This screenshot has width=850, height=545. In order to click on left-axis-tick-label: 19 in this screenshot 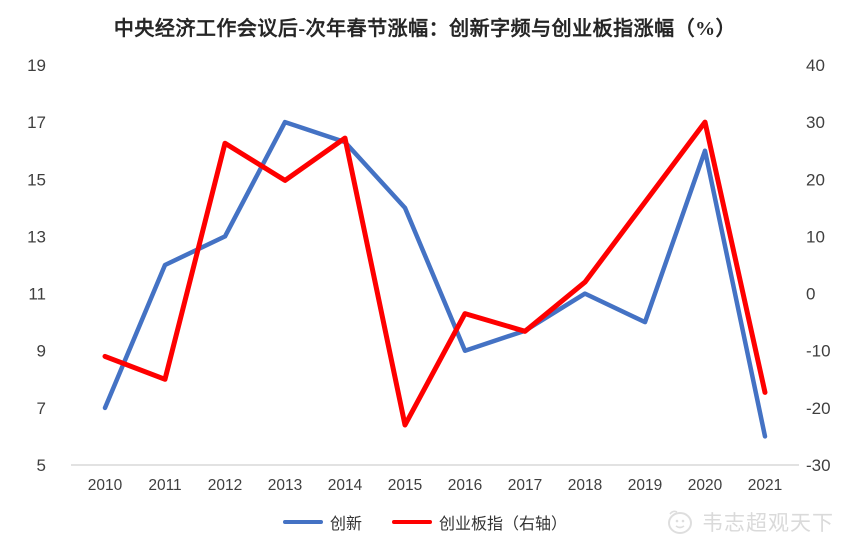, I will do `click(36, 65)`.